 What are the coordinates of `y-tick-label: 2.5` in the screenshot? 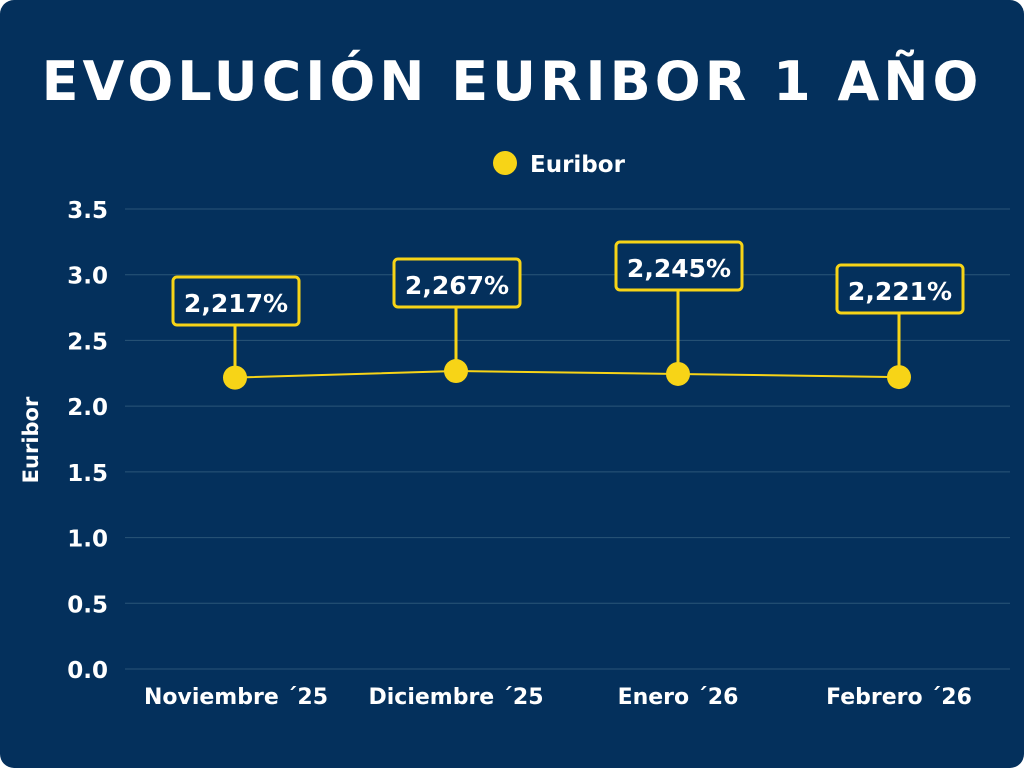 It's located at (87, 342).